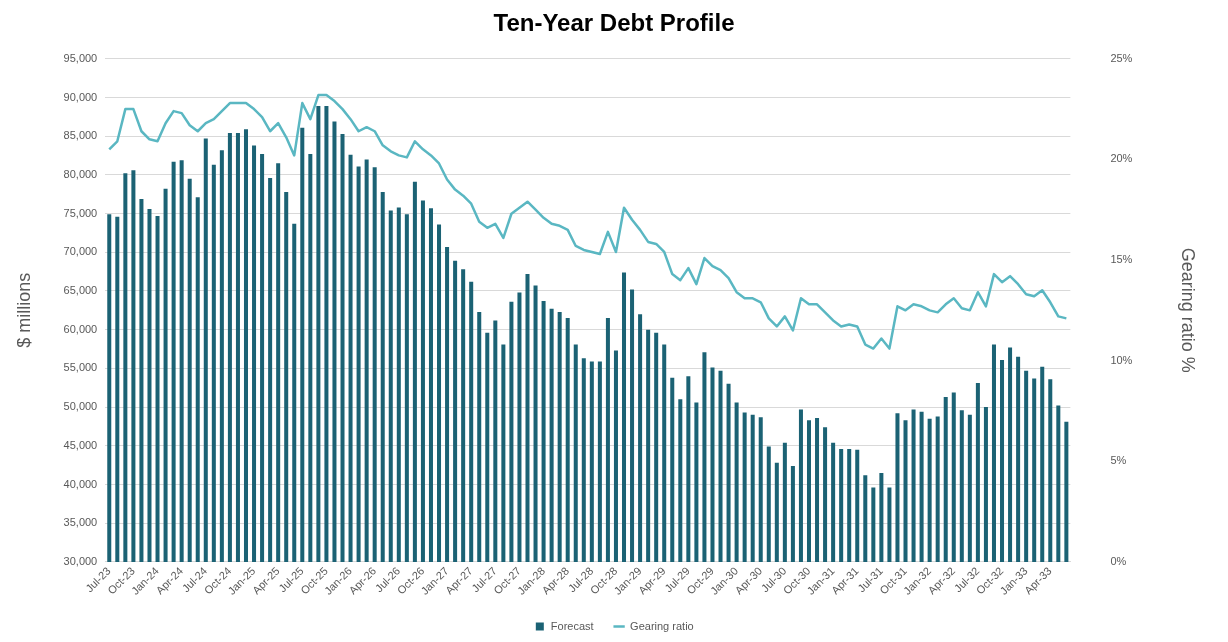 This screenshot has width=1228, height=642. Describe the element at coordinates (80, 560) in the screenshot. I see `y-tick-label: 30,000` at that location.